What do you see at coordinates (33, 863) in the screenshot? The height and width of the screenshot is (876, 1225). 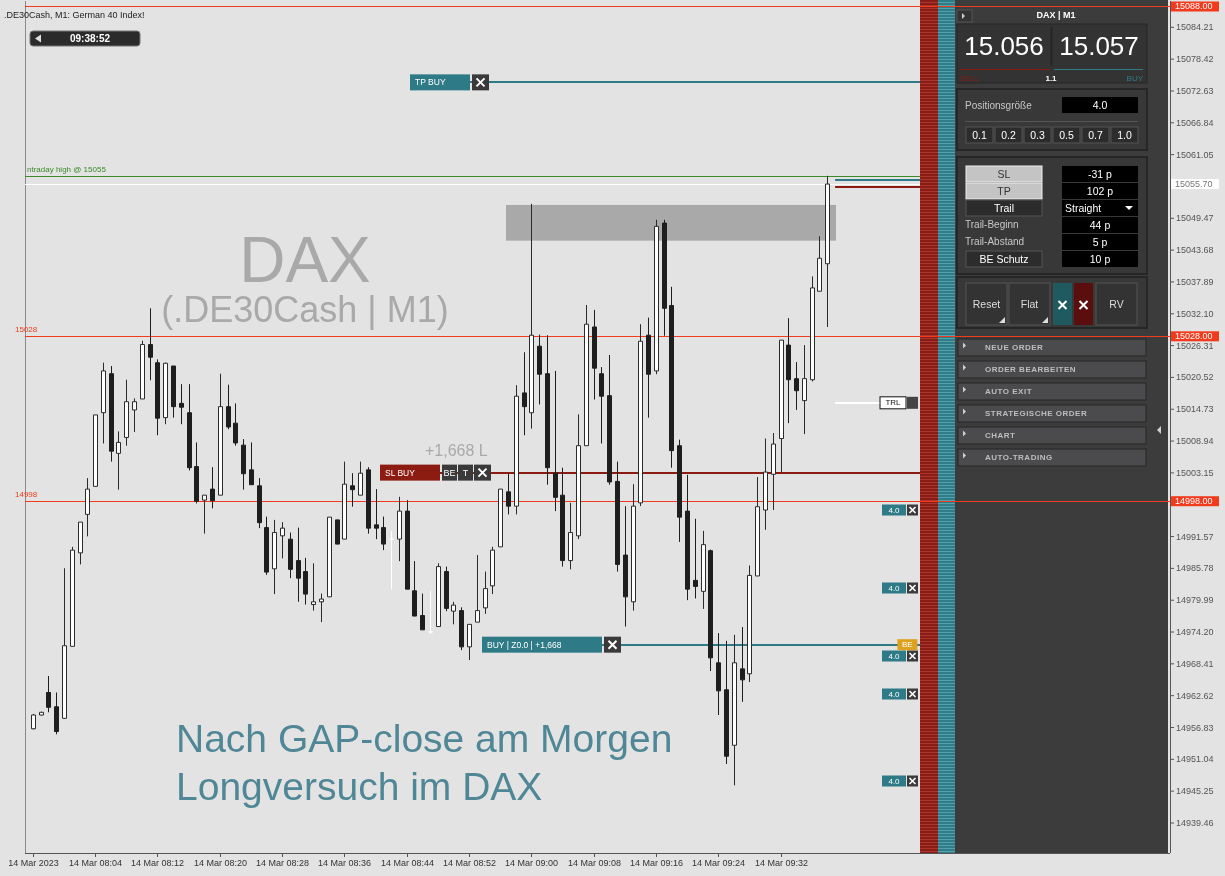 I see `x-tick-label: 14 Mar 2023` at bounding box center [33, 863].